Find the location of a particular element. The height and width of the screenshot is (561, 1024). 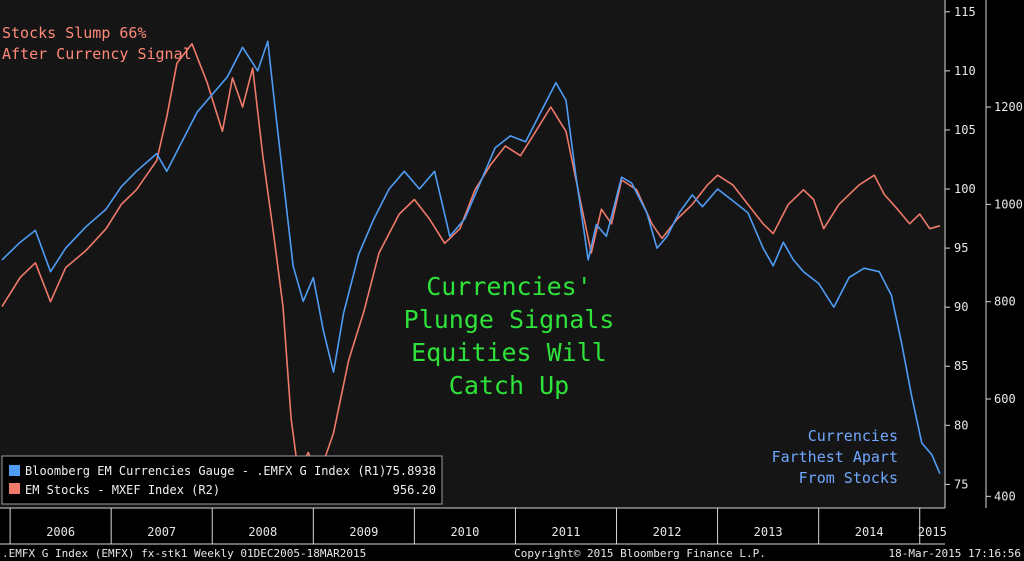

r1-tick-label: 80 is located at coordinates (961, 425).